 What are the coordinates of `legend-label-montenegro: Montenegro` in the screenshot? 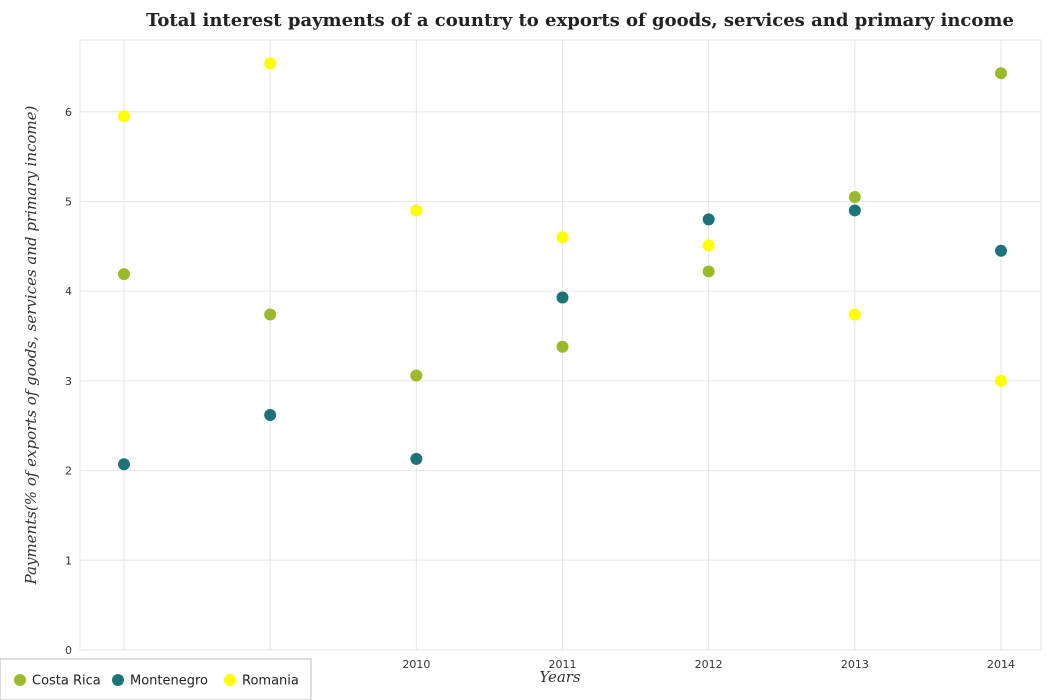 It's located at (169, 681).